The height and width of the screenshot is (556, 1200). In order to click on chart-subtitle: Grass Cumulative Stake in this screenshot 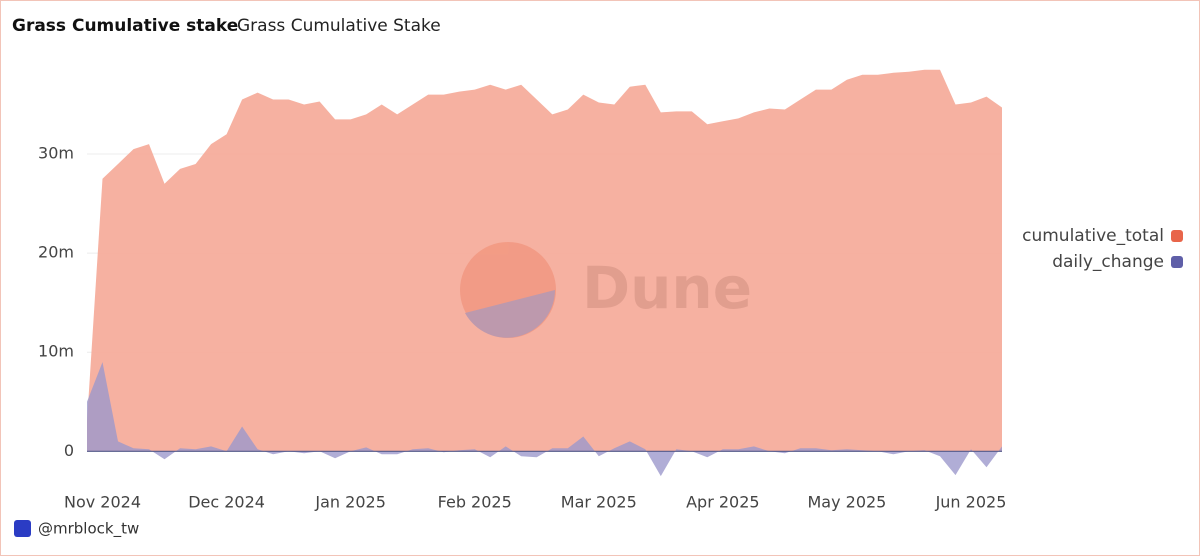, I will do `click(339, 26)`.